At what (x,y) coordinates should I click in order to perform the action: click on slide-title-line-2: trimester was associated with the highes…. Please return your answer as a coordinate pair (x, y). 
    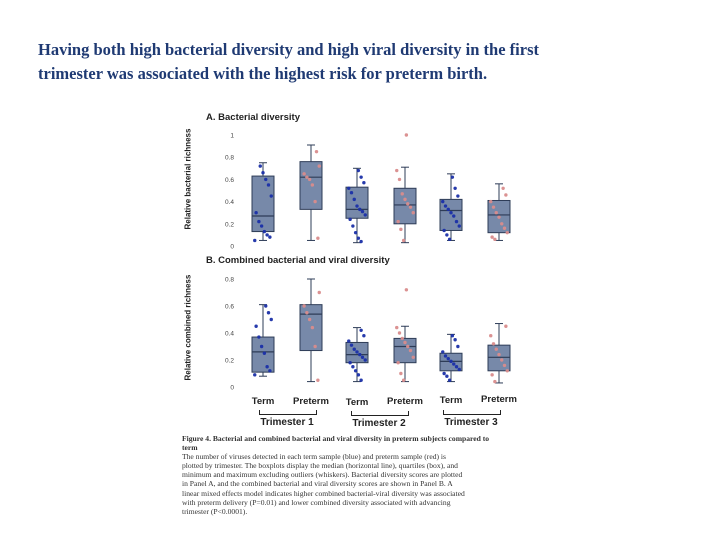
    Looking at the image, I should click on (263, 73).